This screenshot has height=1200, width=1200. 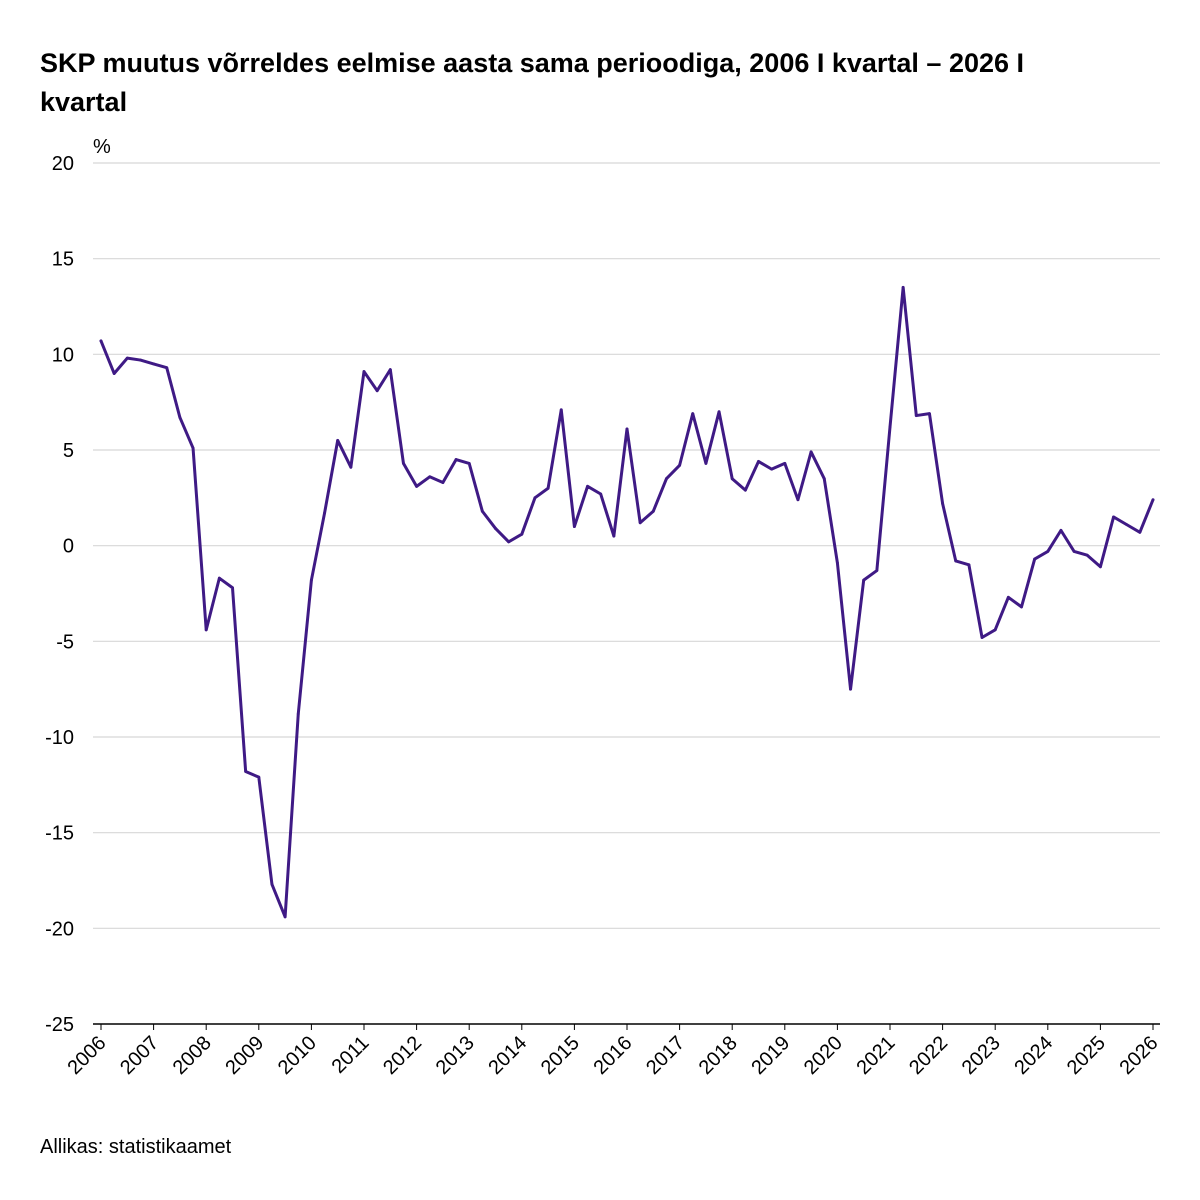 I want to click on x-tick-label: 2020, so click(x=823, y=1055).